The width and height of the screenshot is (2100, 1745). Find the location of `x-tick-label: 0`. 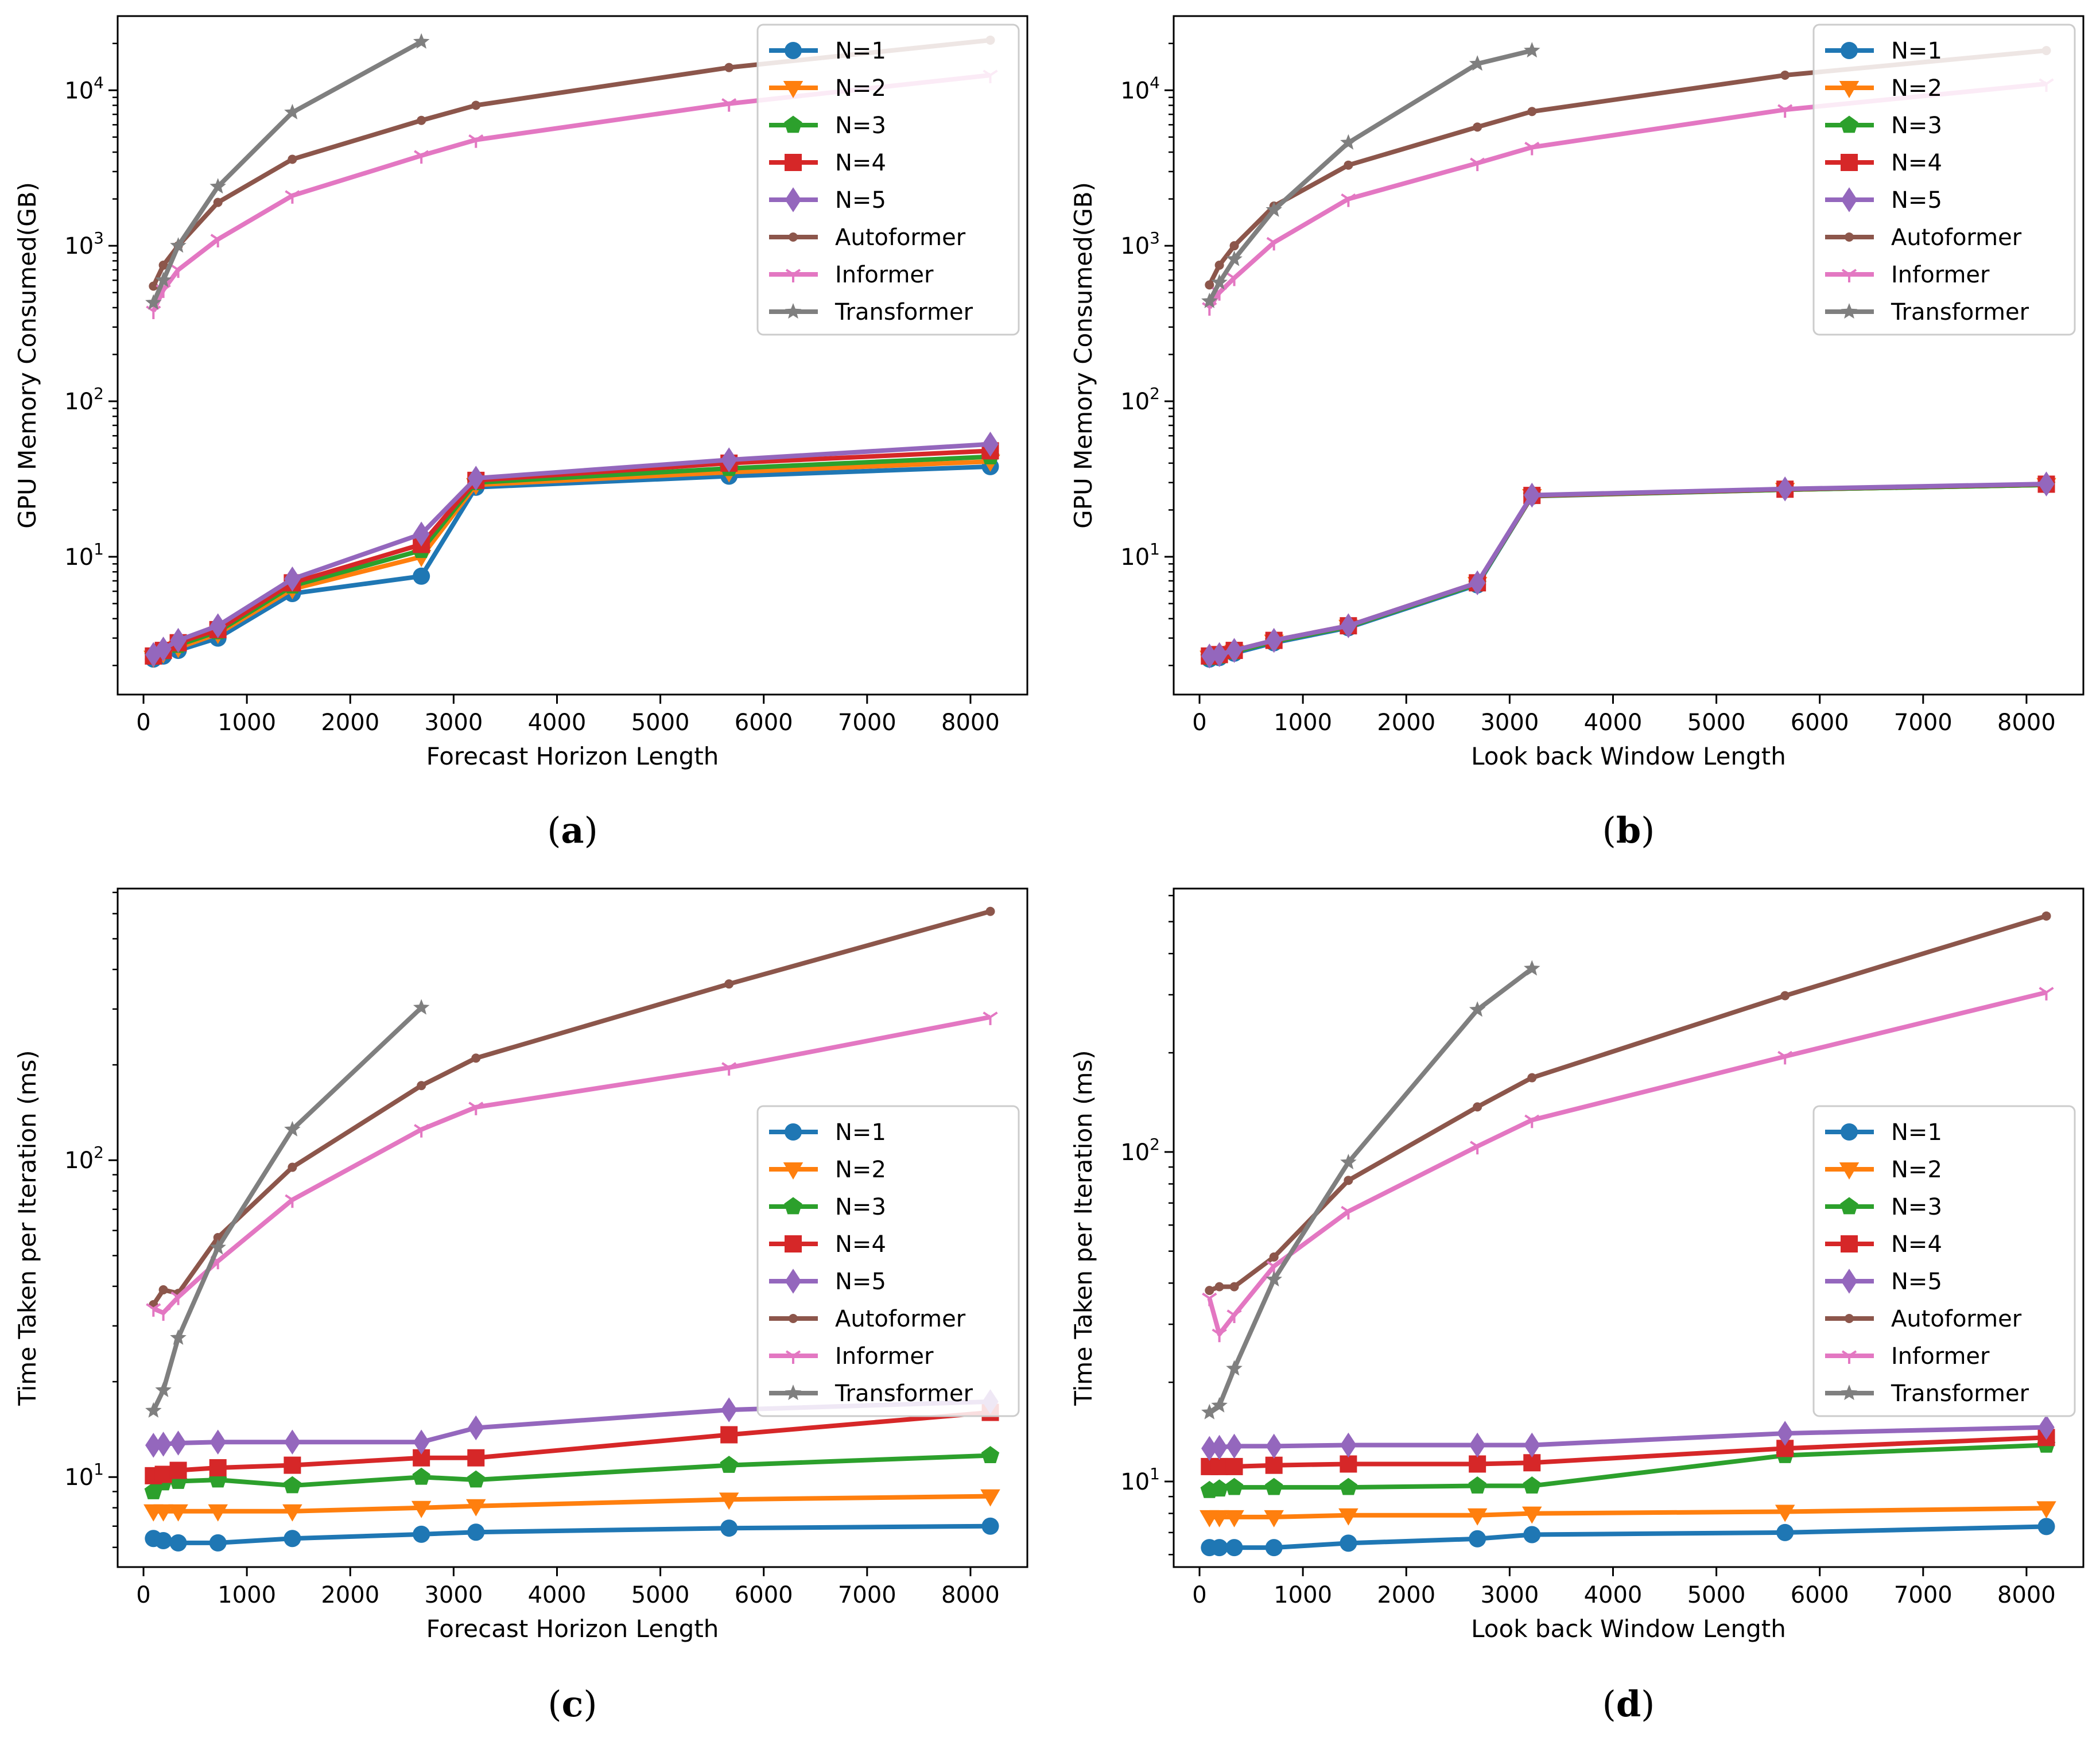

x-tick-label: 0 is located at coordinates (143, 722).